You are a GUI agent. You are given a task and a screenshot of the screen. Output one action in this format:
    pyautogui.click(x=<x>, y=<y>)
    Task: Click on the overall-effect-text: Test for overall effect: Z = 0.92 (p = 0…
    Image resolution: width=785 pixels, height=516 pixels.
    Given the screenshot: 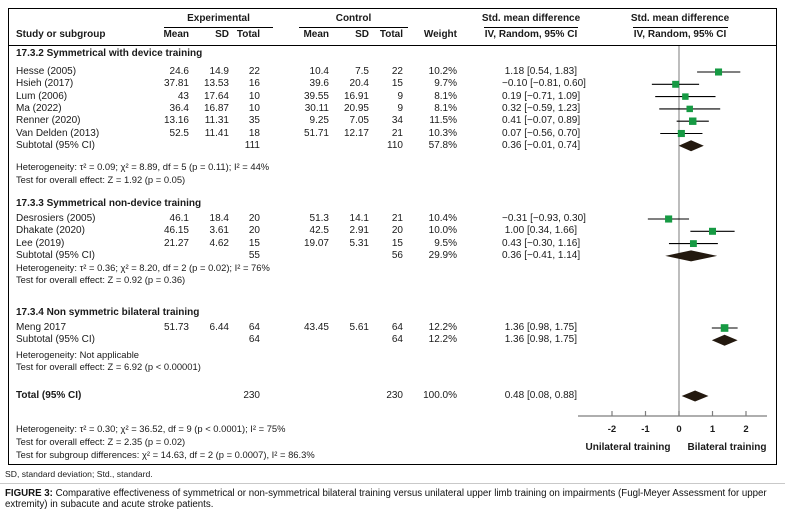 What is the action you would take?
    pyautogui.click(x=101, y=279)
    